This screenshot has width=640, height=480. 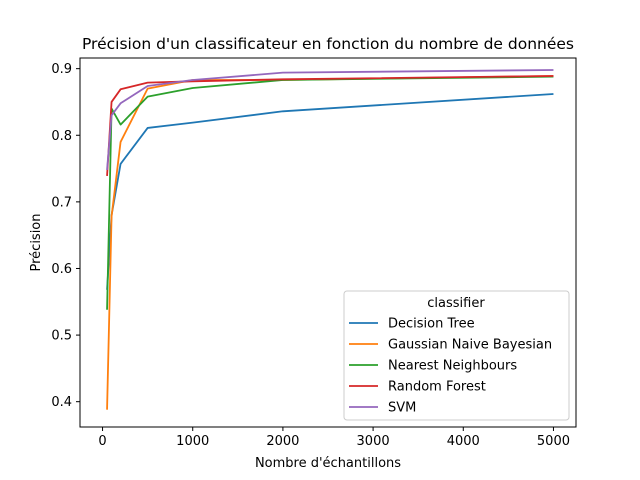 I want to click on y-axis: 0.4 0.5 0.6 0.7 0.8 0.9, so click(x=65, y=236).